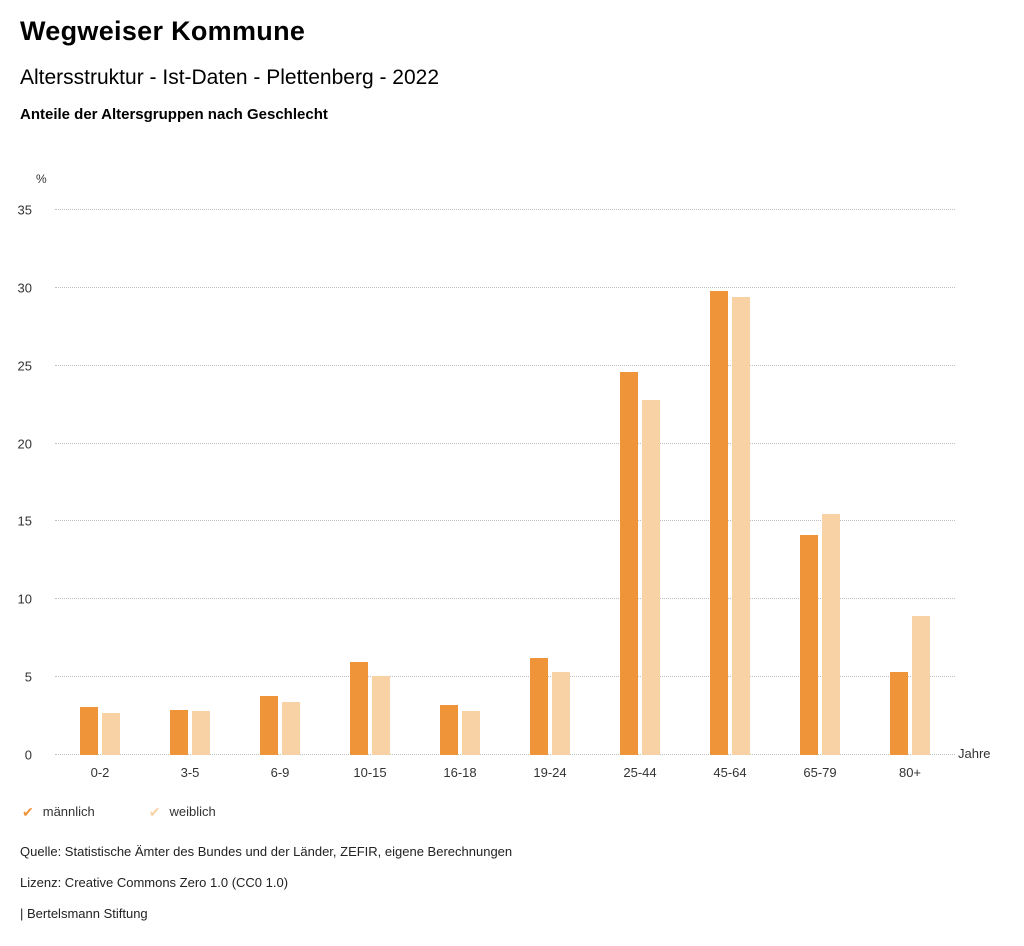 The height and width of the screenshot is (946, 1024). Describe the element at coordinates (730, 772) in the screenshot. I see `x-tick-label: 45-64` at that location.